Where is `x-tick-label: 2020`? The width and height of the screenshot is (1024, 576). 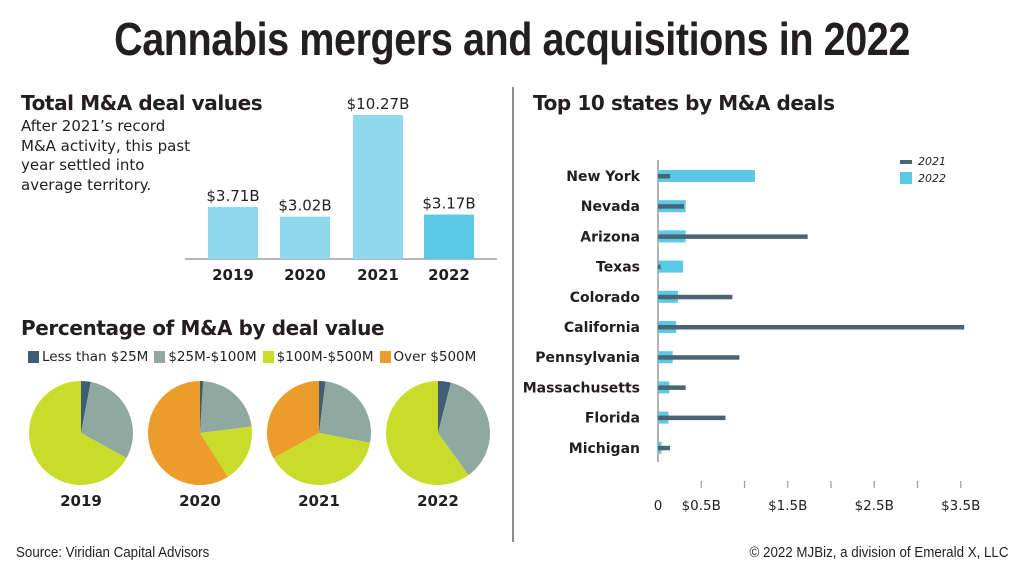 x-tick-label: 2020 is located at coordinates (305, 275).